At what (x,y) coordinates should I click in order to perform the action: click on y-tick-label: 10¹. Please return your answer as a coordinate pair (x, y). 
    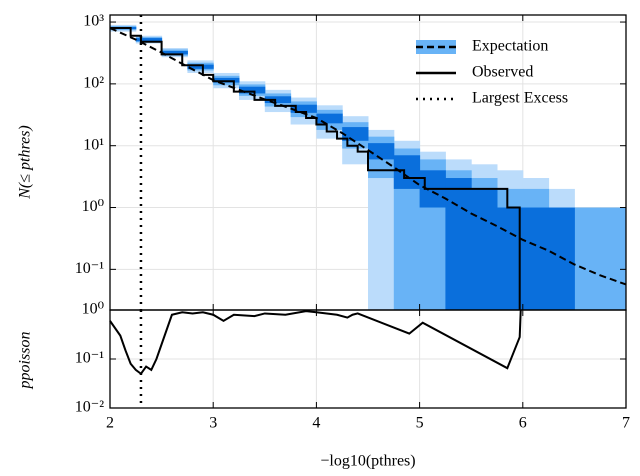
    Looking at the image, I should click on (93, 144).